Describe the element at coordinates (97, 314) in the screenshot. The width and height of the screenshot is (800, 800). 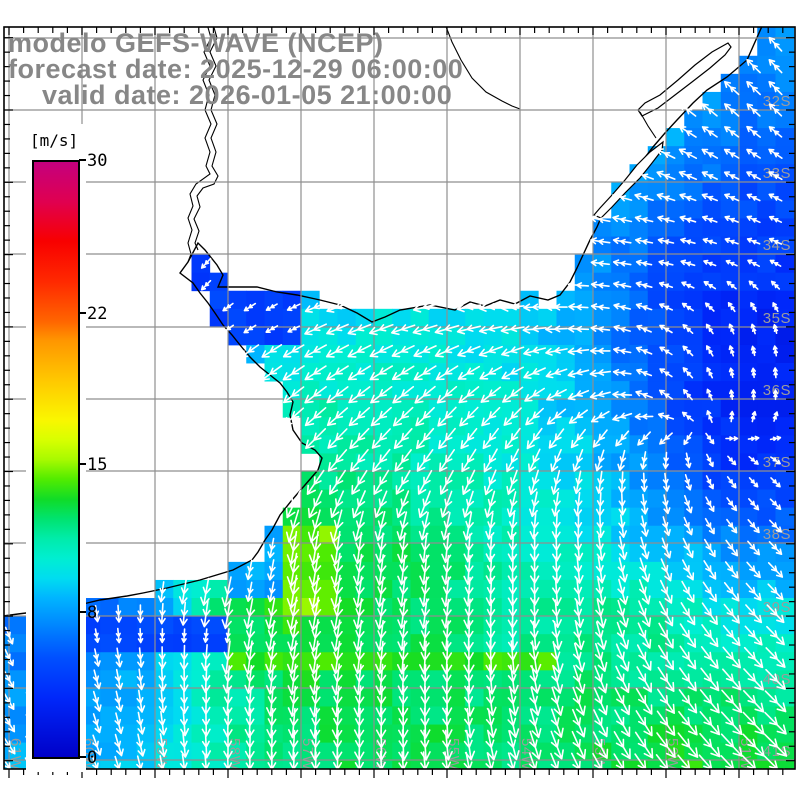
I see `colorbar-tick-label: 22` at that location.